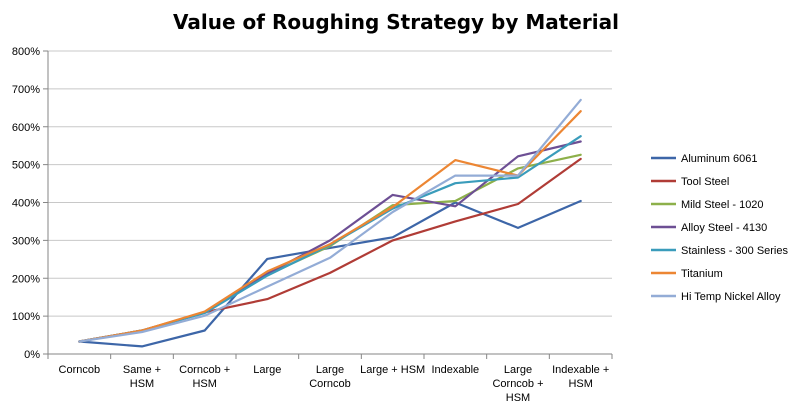 This screenshot has height=415, width=800. Describe the element at coordinates (517, 384) in the screenshot. I see `x-tick-label: Large Corncob + HSM` at that location.